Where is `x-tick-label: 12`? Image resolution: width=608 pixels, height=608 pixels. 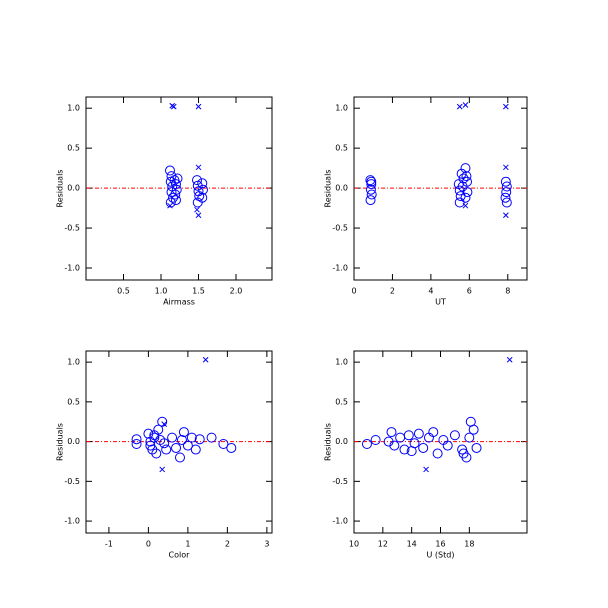 x-tick-label: 12 is located at coordinates (383, 544).